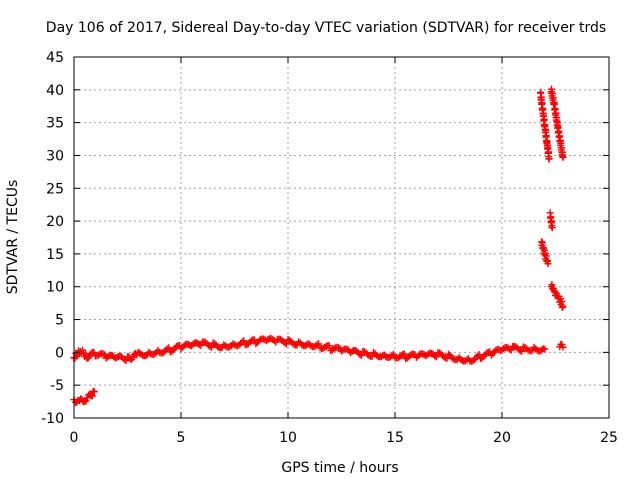 This screenshot has width=640, height=480. Describe the element at coordinates (55, 58) in the screenshot. I see `y-tick-label: 45` at that location.